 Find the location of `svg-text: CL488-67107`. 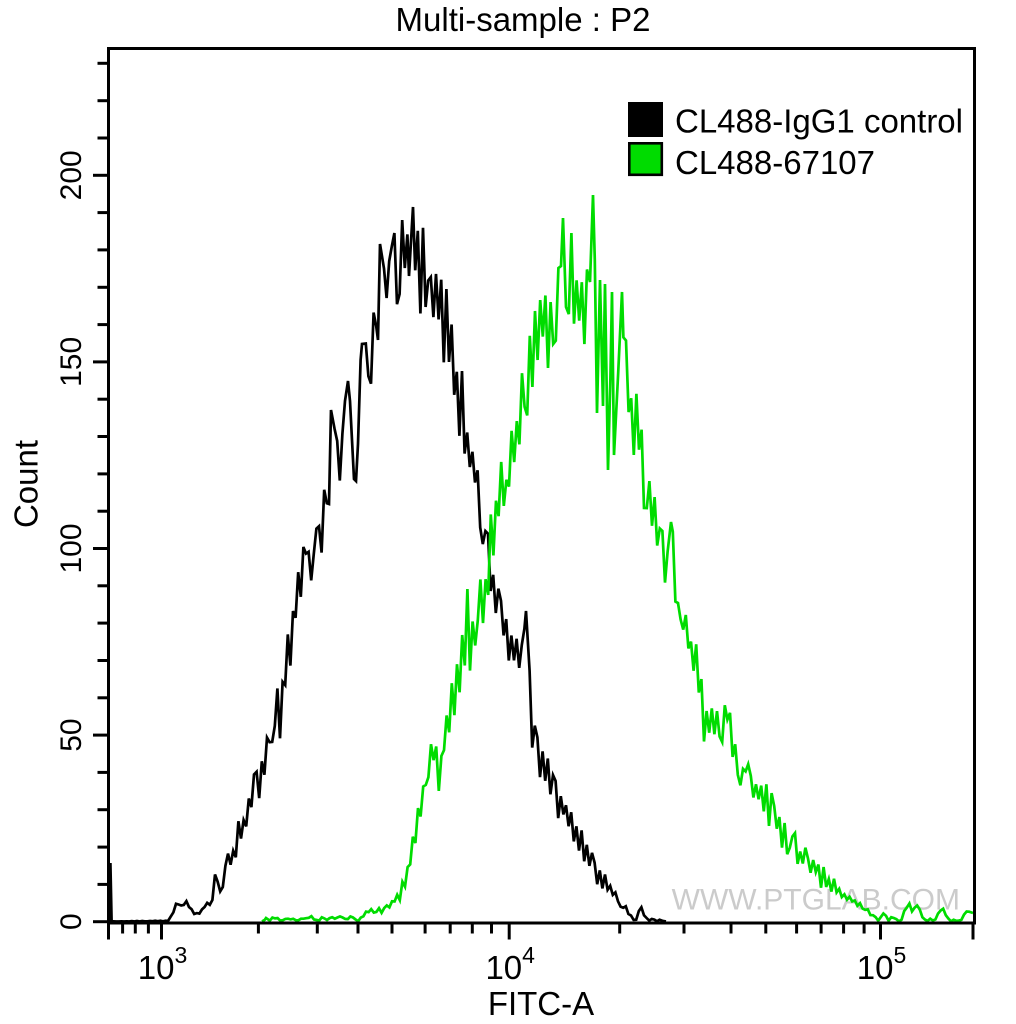

svg-text: CL488-67107 is located at coordinates (775, 162).